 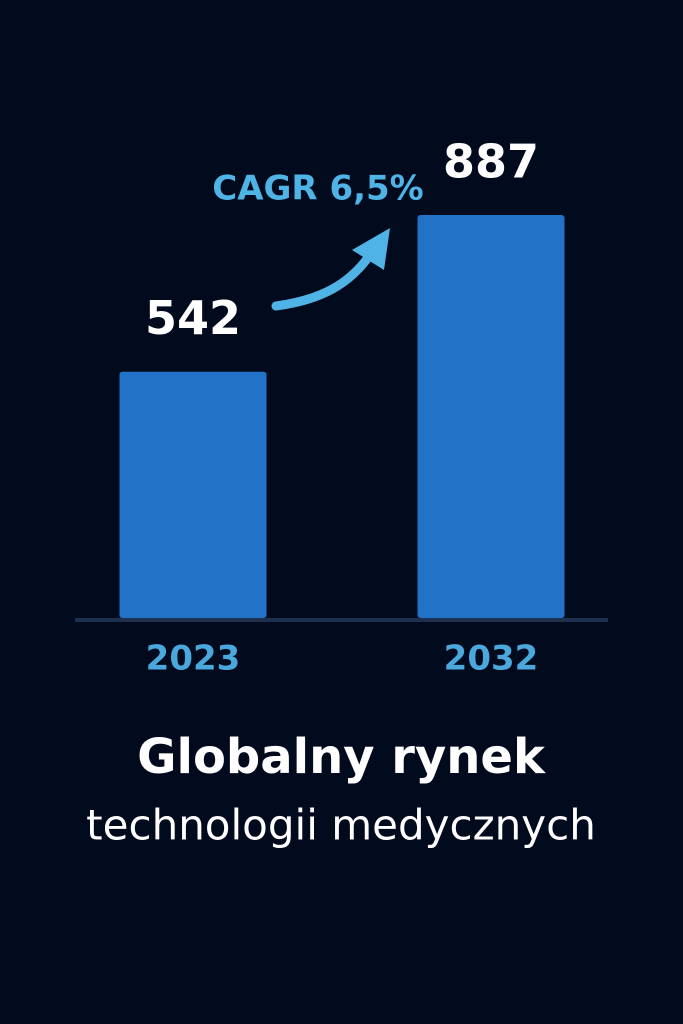 What do you see at coordinates (491, 162) in the screenshot?
I see `value-label: 887` at bounding box center [491, 162].